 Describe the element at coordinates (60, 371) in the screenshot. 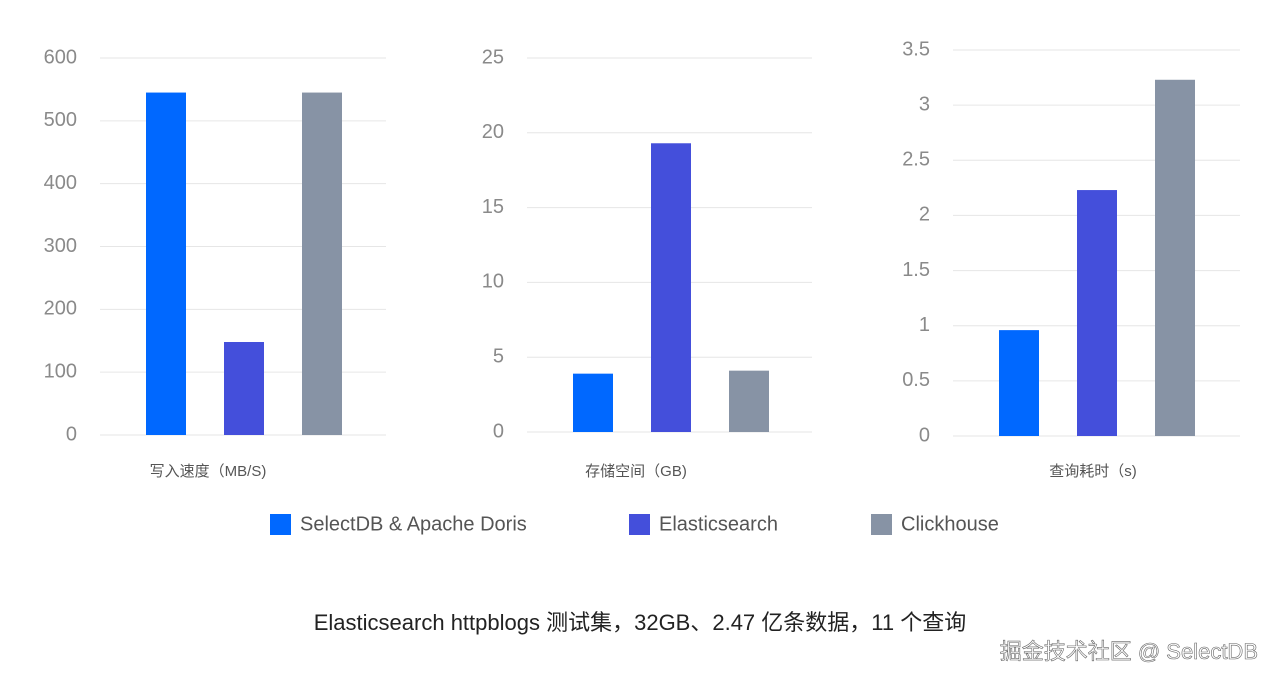

I see `y-tick-label: 100` at that location.